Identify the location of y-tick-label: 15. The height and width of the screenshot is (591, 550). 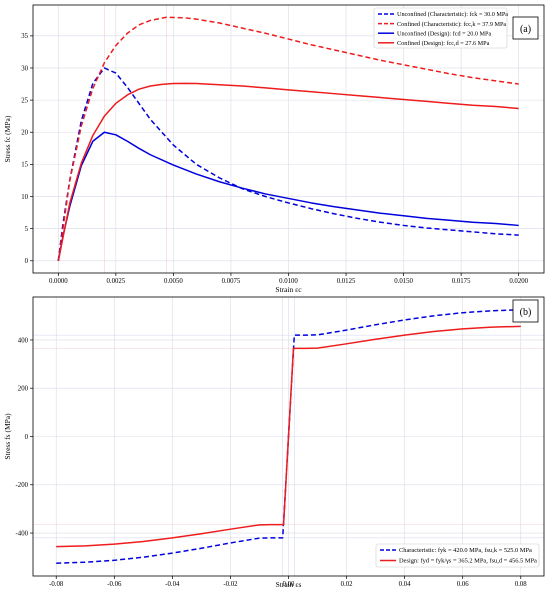
(24, 165).